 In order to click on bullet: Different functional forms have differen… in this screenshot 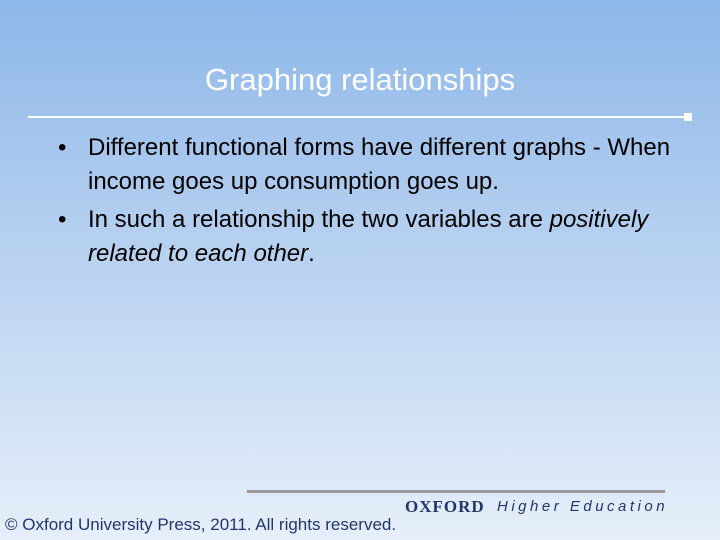, I will do `click(368, 165)`.